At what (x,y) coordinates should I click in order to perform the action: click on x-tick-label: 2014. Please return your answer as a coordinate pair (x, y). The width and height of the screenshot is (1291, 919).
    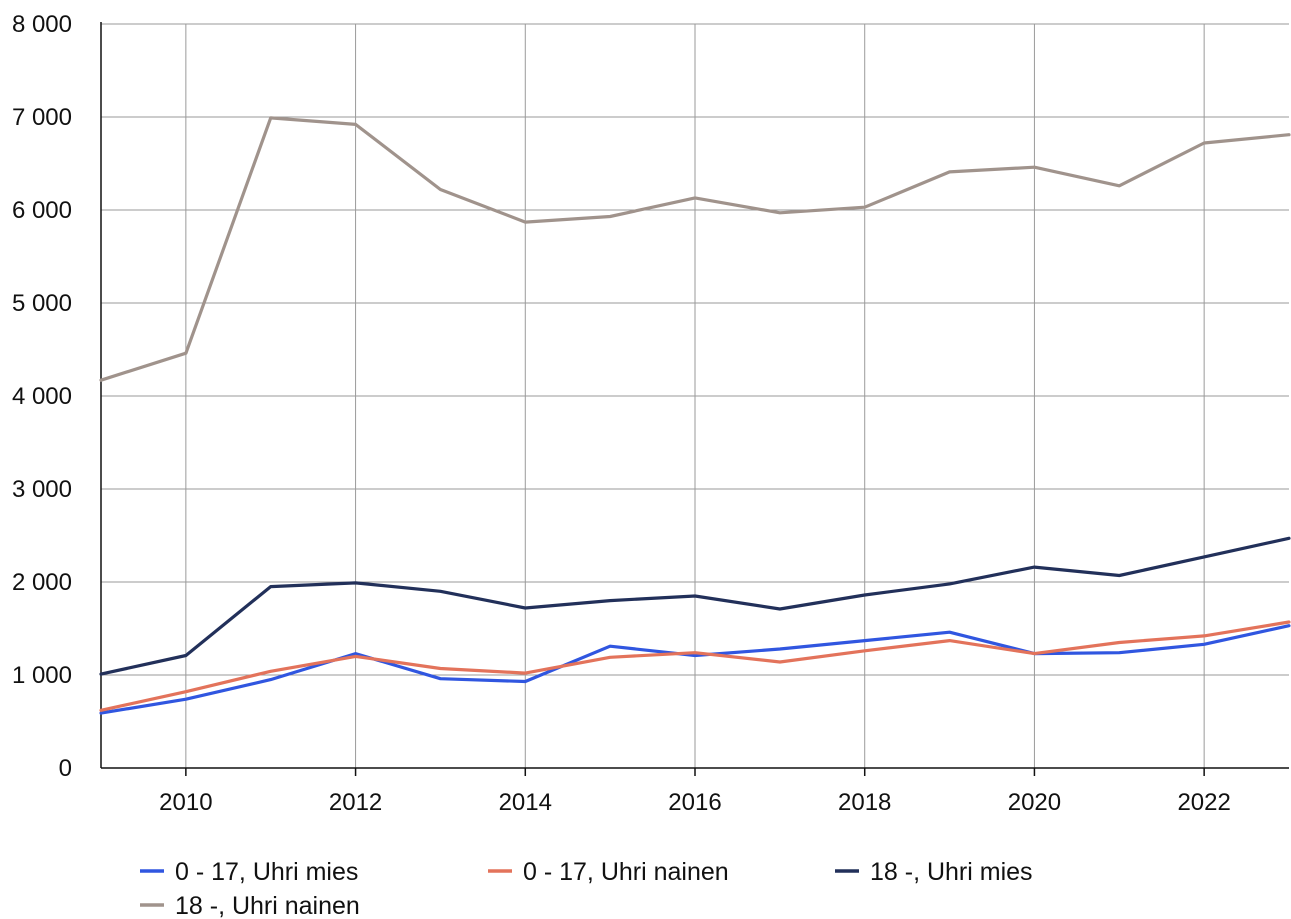
    Looking at the image, I should click on (525, 802).